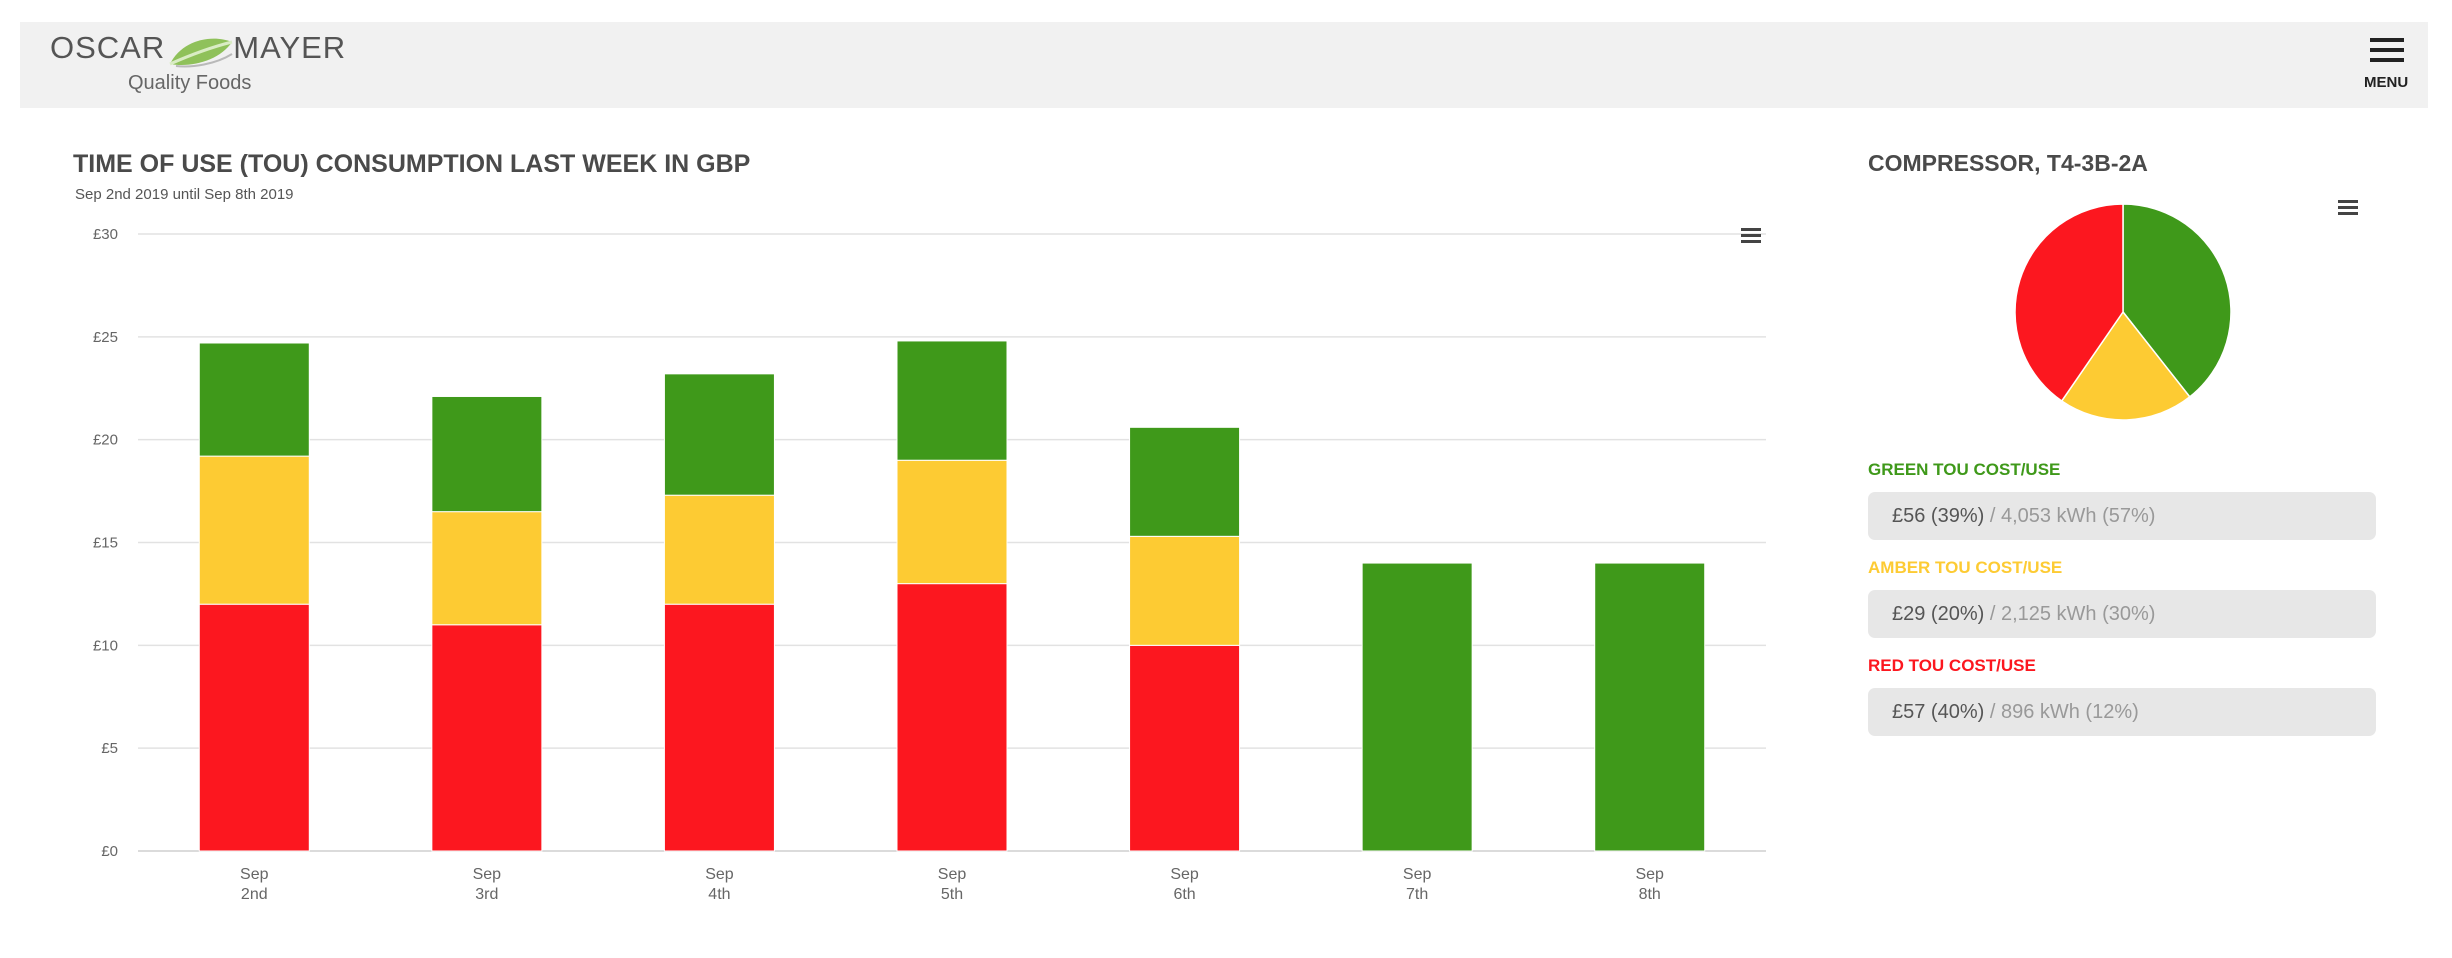 The height and width of the screenshot is (958, 2452). Describe the element at coordinates (290, 47) in the screenshot. I see `logo-word-right: MAYER` at that location.